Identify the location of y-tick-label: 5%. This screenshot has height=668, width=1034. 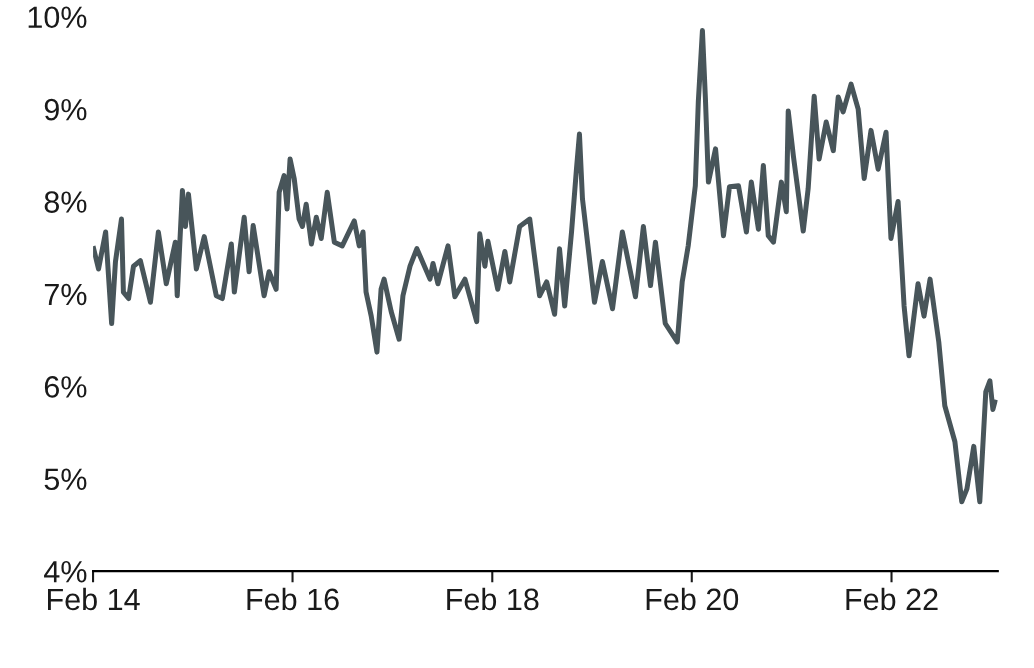
(65, 479).